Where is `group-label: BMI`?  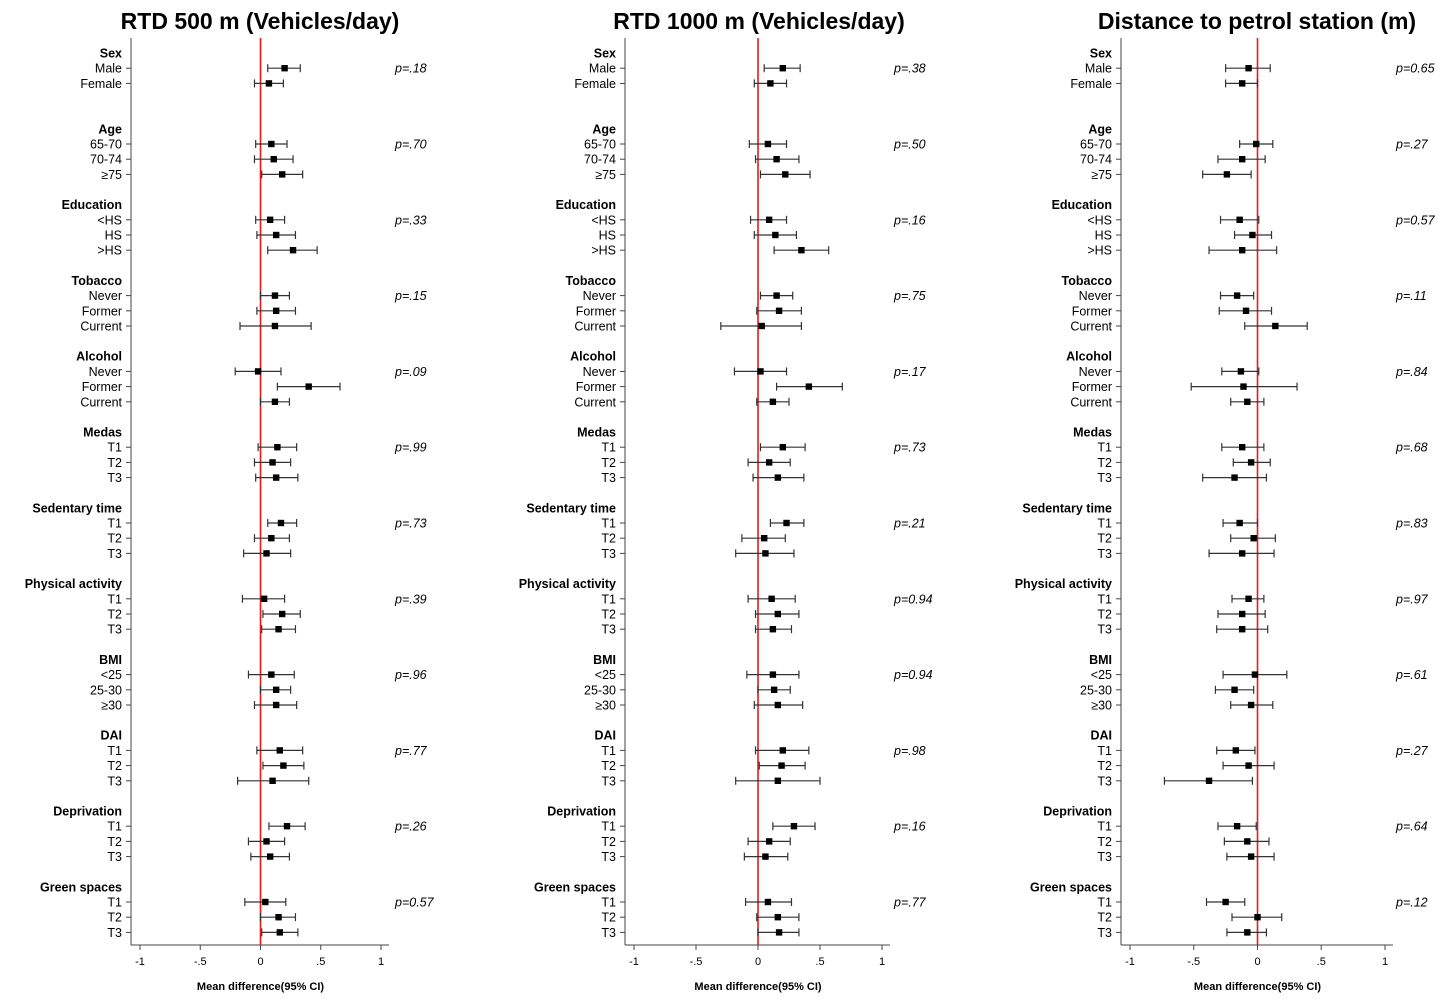 group-label: BMI is located at coordinates (1100, 660).